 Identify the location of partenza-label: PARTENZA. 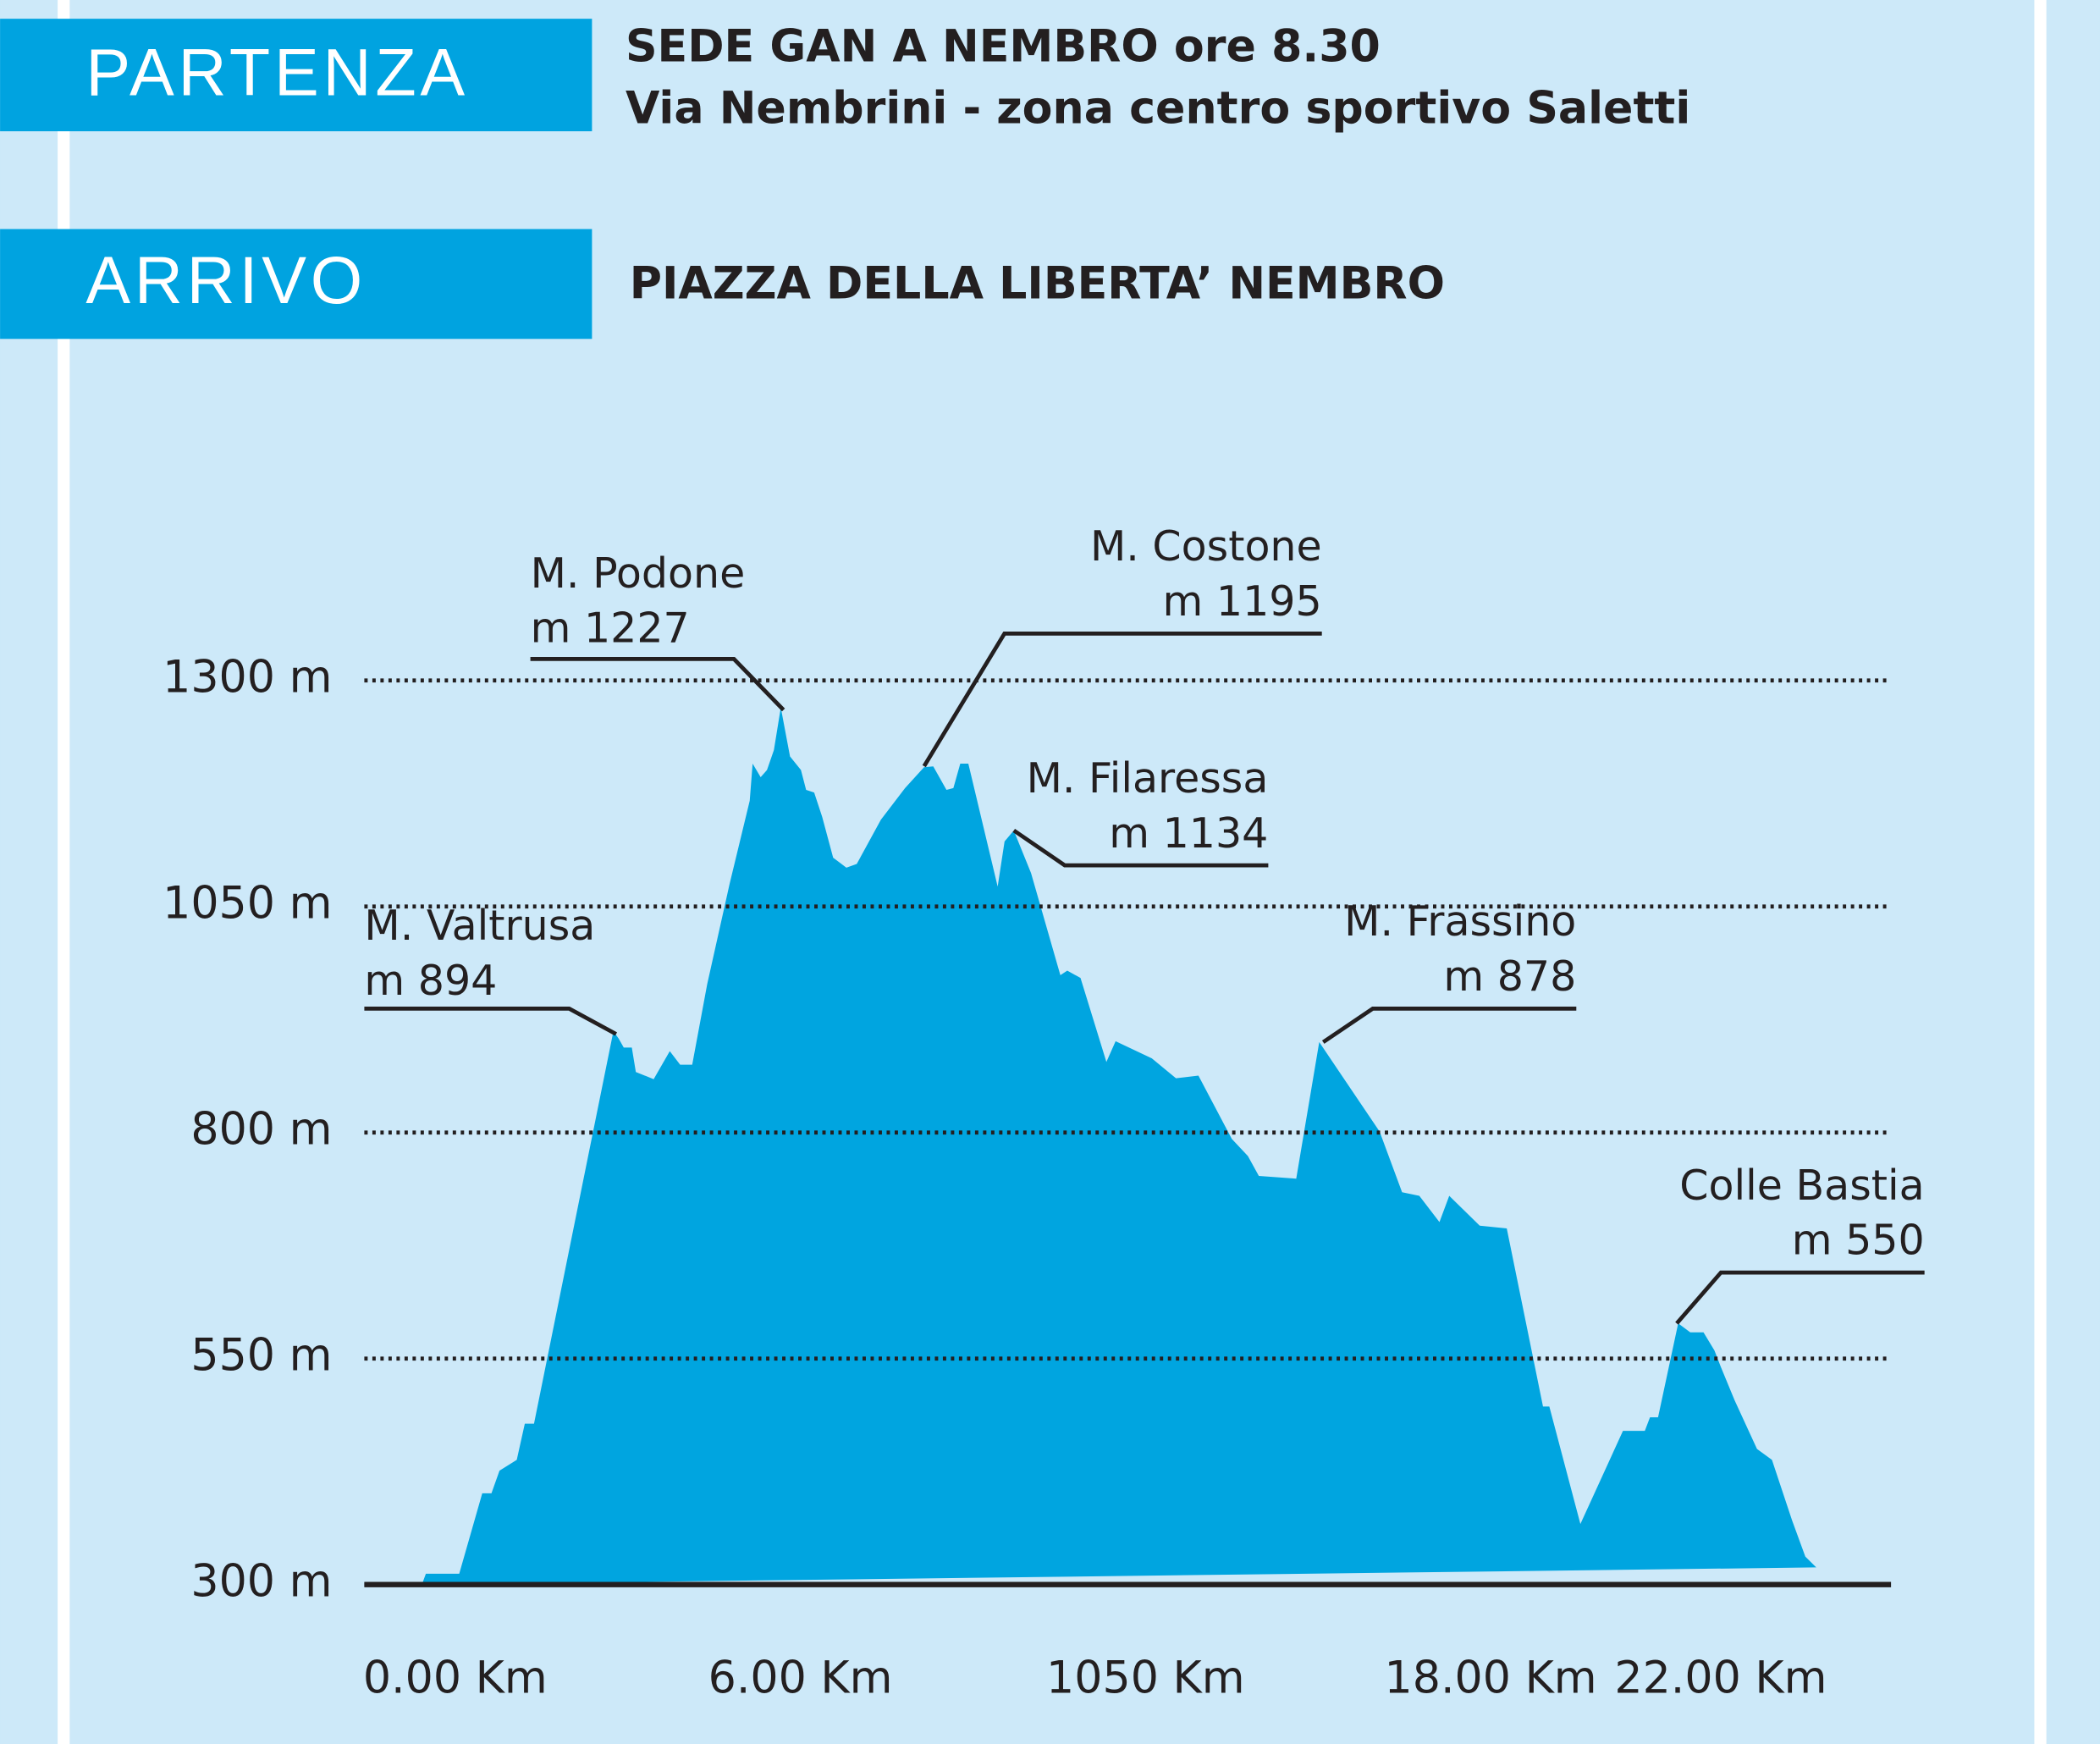
(277, 72).